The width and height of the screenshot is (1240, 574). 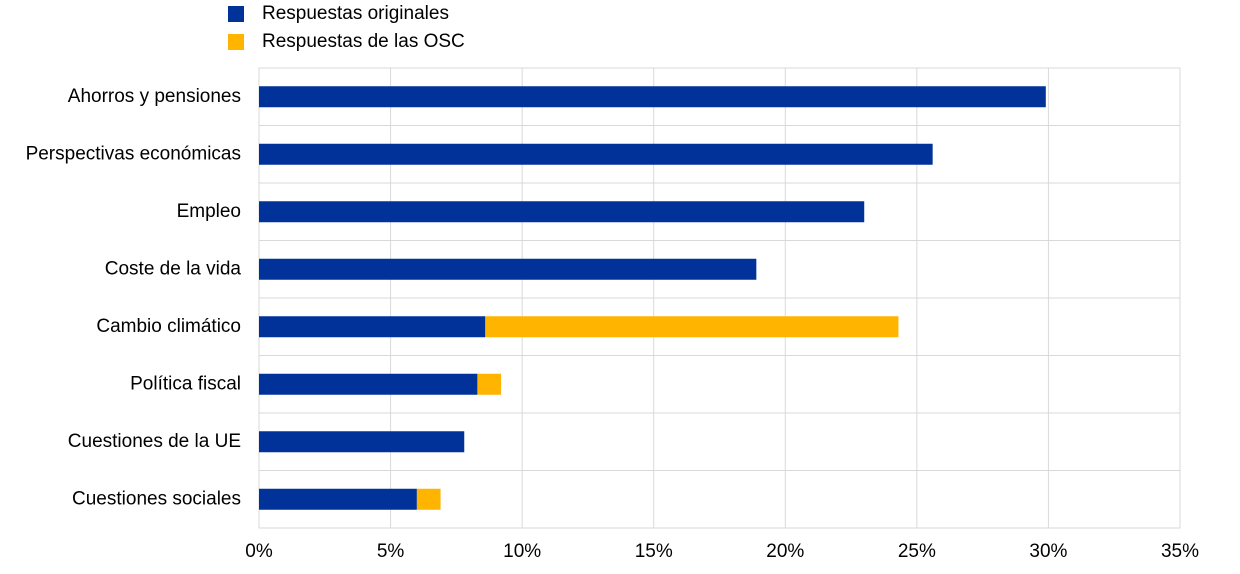 What do you see at coordinates (654, 551) in the screenshot?
I see `x-tick-label: 15%` at bounding box center [654, 551].